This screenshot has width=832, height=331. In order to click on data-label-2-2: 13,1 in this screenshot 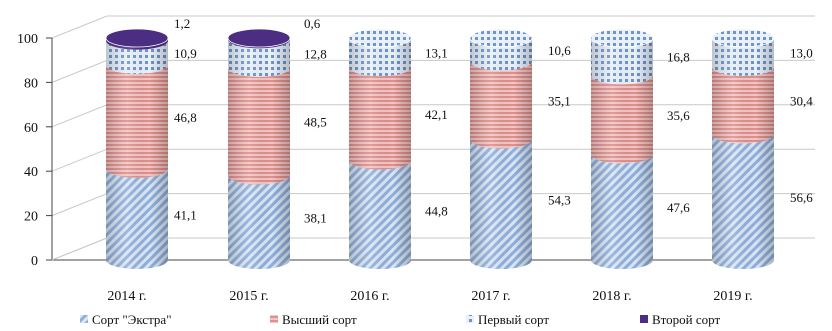, I will do `click(436, 53)`.